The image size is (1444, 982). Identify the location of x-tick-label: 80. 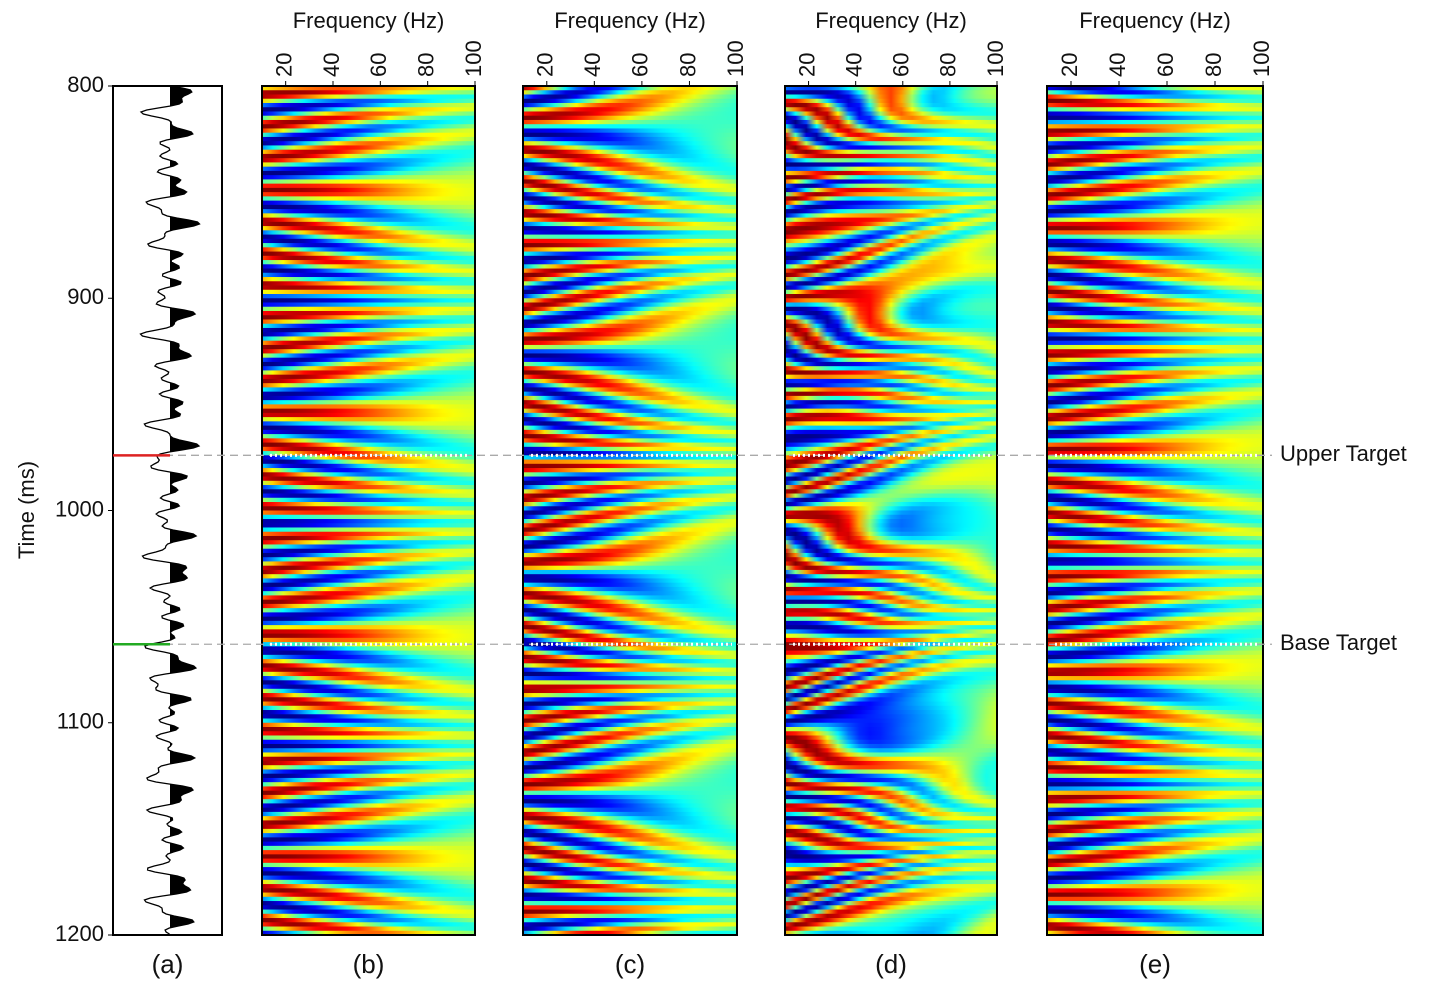
(948, 65).